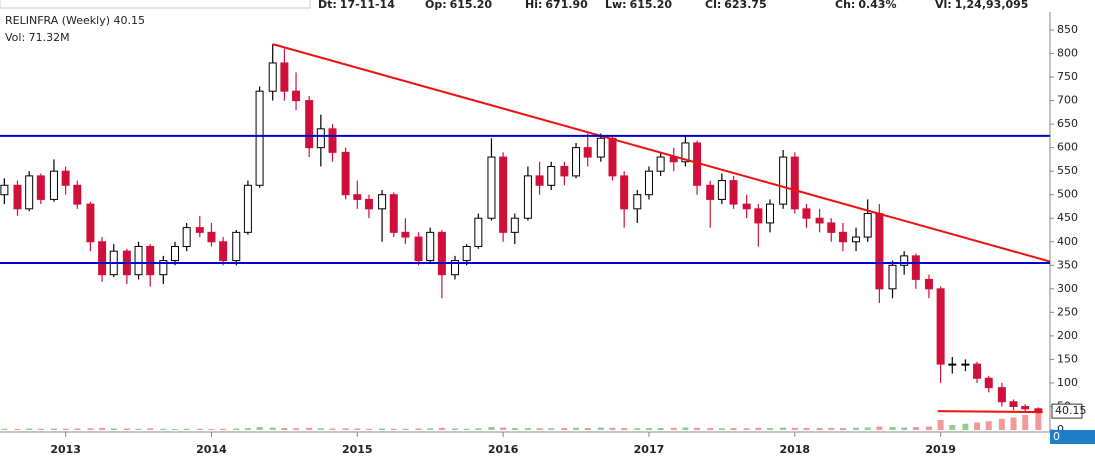  What do you see at coordinates (845, 5) in the screenshot?
I see `header-label: Ch:` at bounding box center [845, 5].